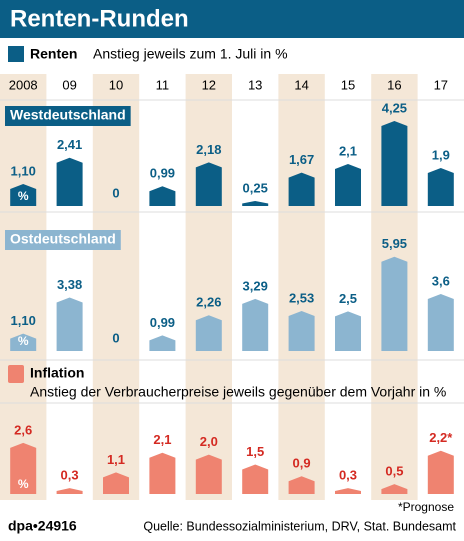 This screenshot has height=541, width=464. Describe the element at coordinates (301, 159) in the screenshot. I see `value-label: 1,67` at that location.